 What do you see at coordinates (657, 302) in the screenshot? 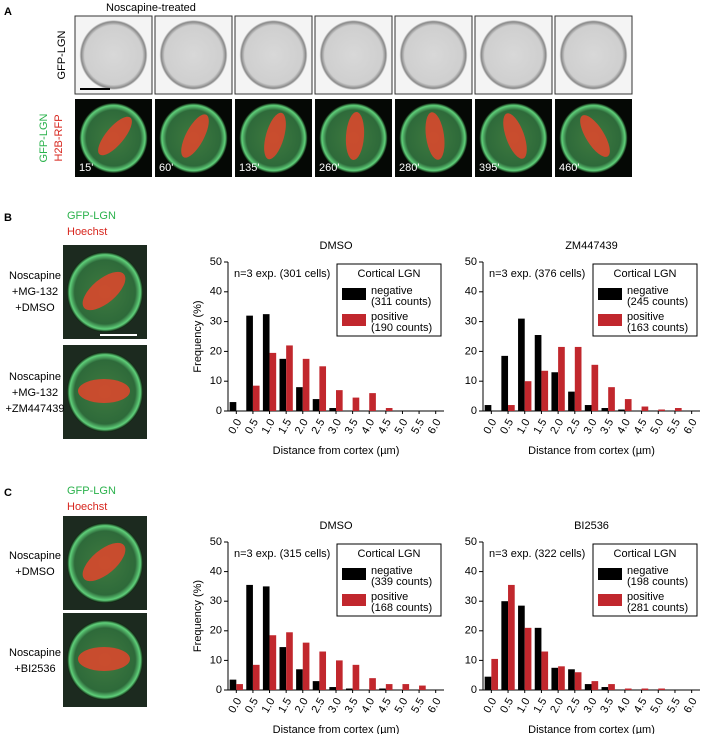
I see `legend-count: (245 counts)` at bounding box center [657, 302].